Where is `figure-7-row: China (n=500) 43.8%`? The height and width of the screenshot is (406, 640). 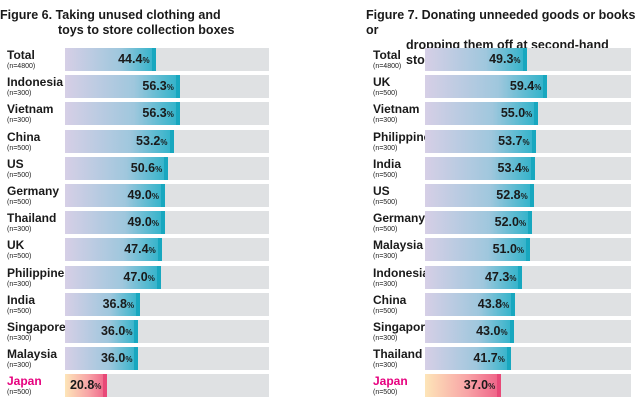
figure-7-row: China (n=500) 43.8% is located at coordinates (498, 304).